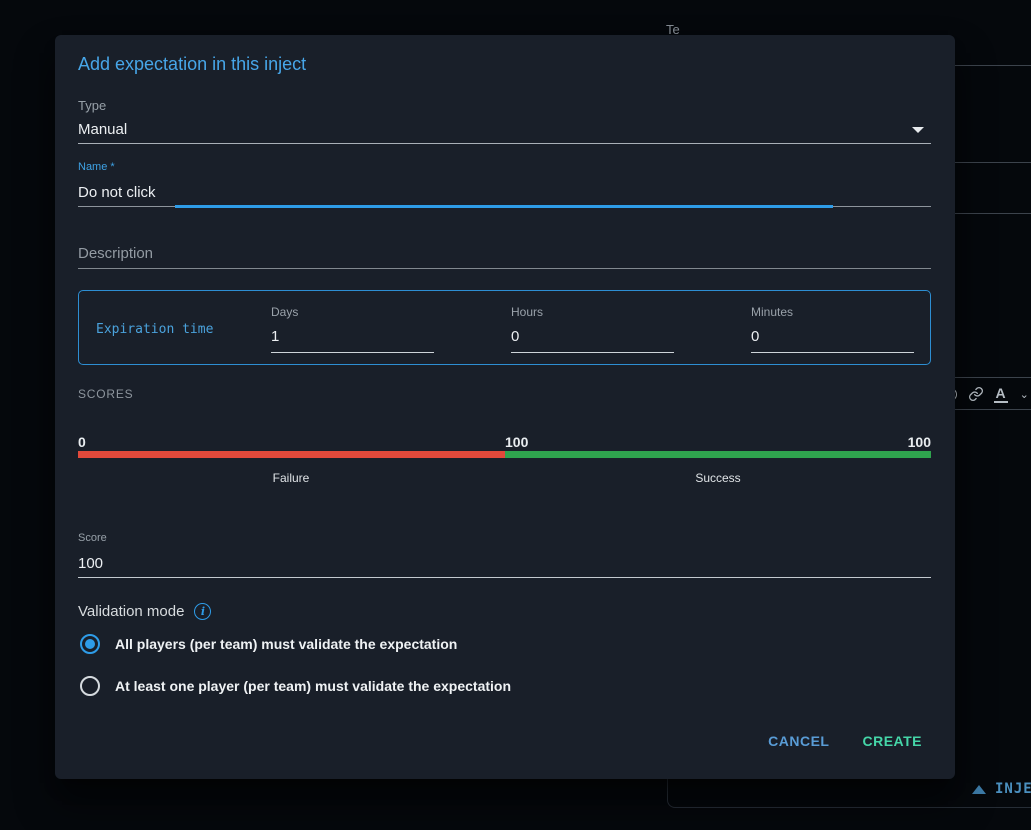 This screenshot has height=830, width=1031. Describe the element at coordinates (291, 478) in the screenshot. I see `failure-label: Failure` at that location.